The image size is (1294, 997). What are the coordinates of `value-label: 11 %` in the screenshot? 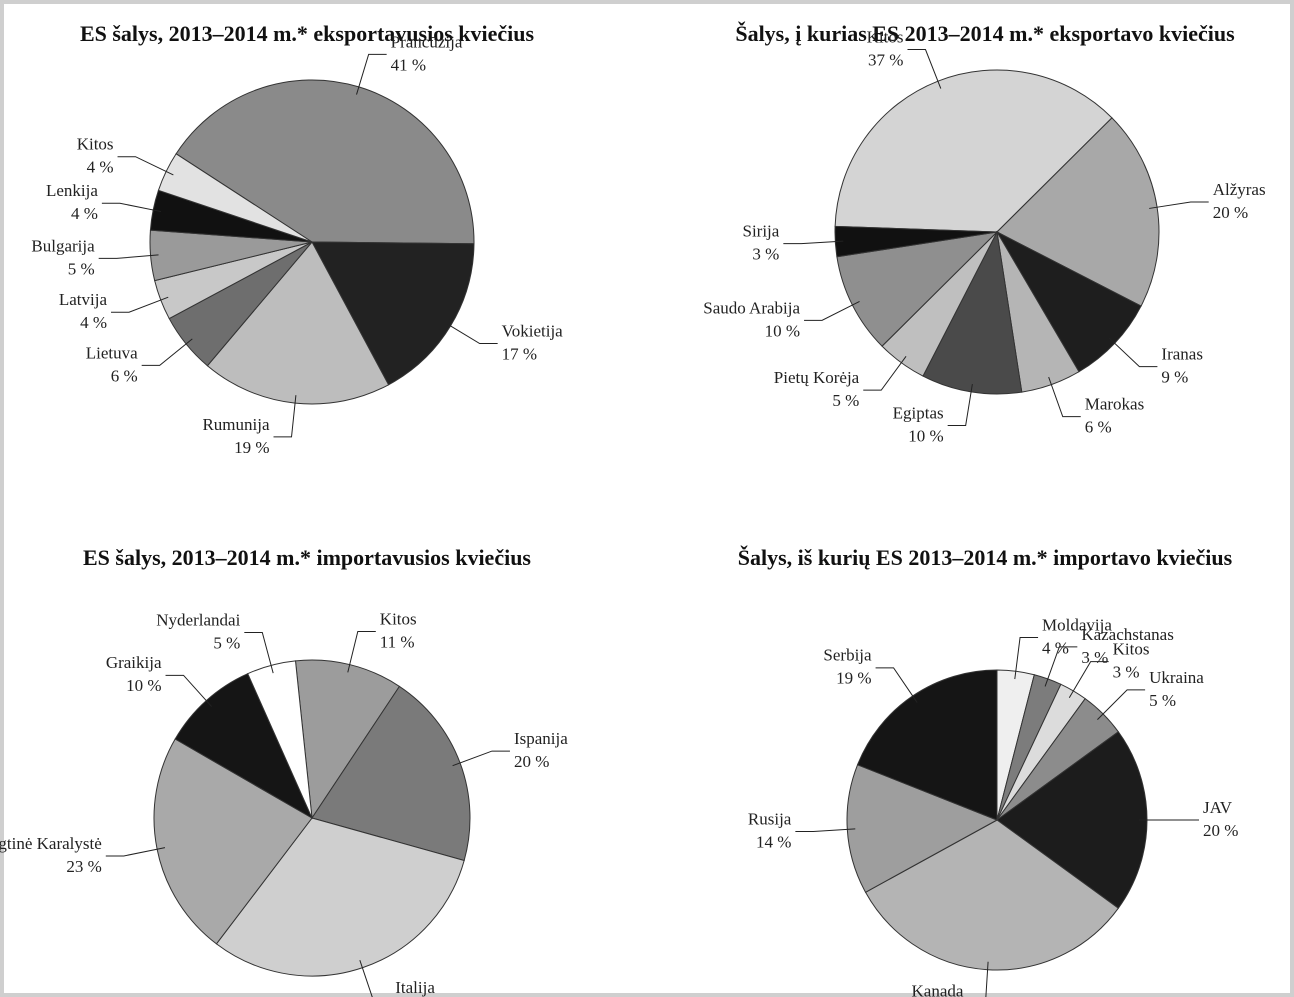 It's located at (397, 641).